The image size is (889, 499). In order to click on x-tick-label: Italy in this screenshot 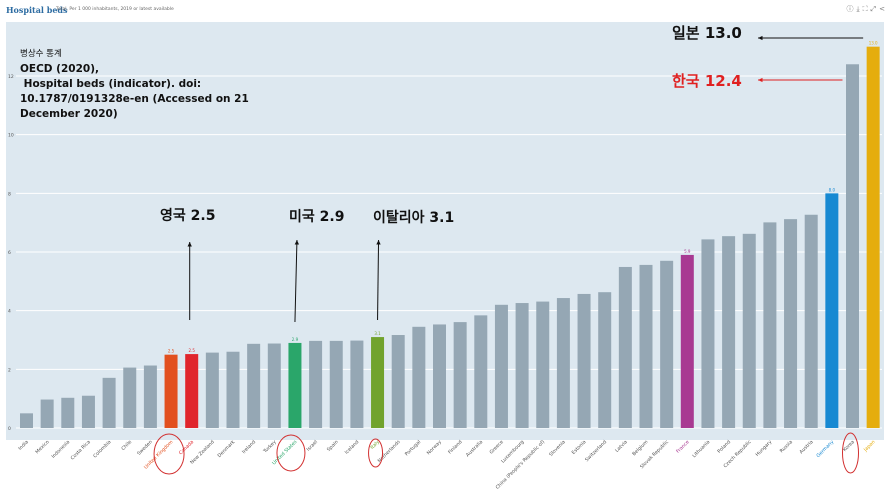, I will do `click(375, 445)`.